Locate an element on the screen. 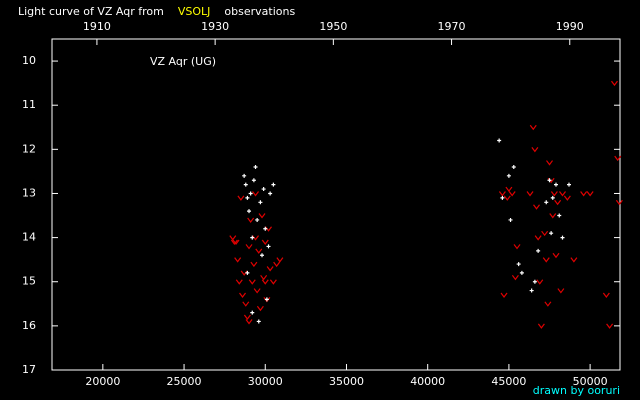 The width and height of the screenshot is (640, 400). credit: drawn by ooruri is located at coordinates (576, 390).